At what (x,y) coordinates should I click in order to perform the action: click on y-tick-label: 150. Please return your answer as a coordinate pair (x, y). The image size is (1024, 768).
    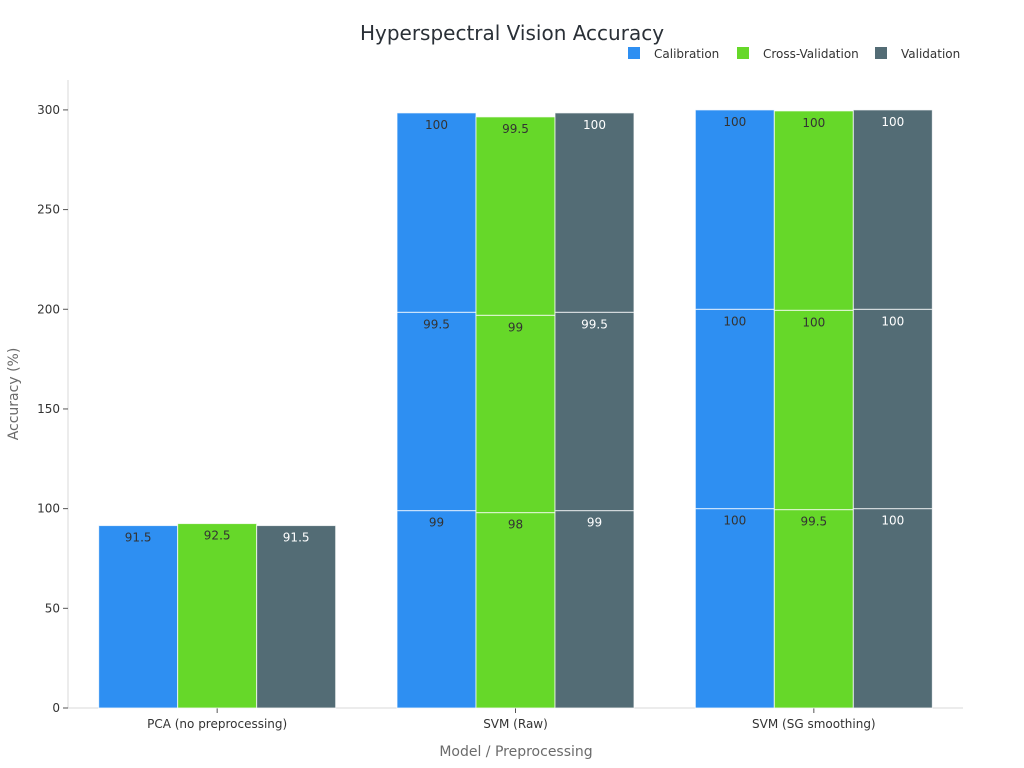
    Looking at the image, I should click on (48, 409).